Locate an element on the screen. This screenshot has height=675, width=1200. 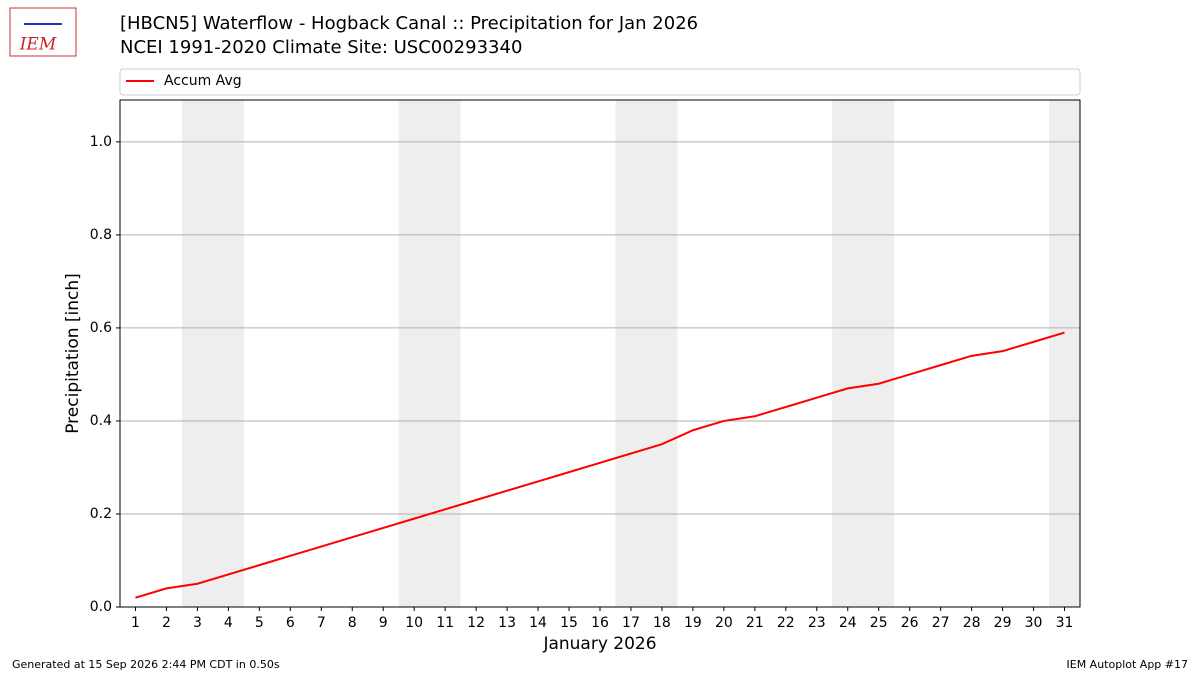
x-tick-label: 26 is located at coordinates (910, 623).